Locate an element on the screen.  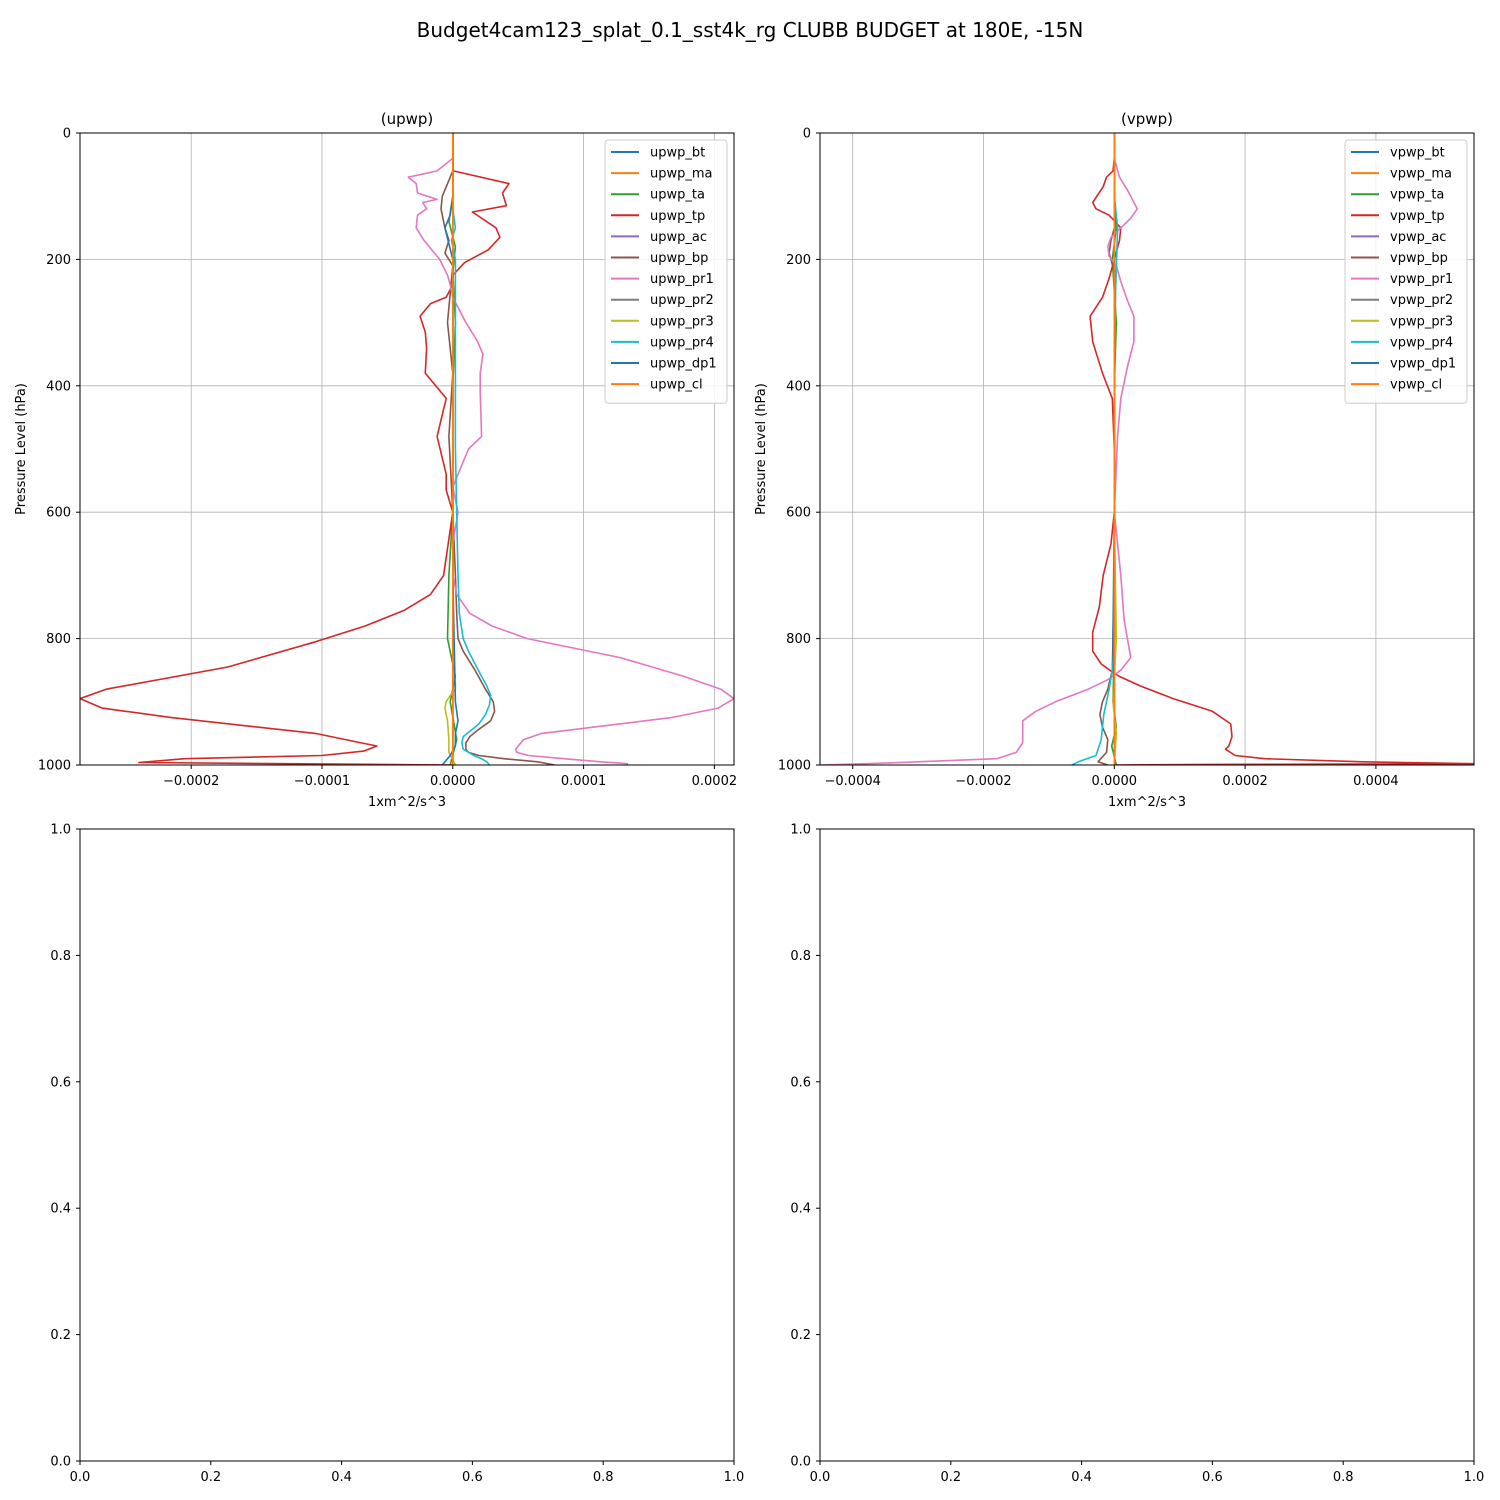
legend-label: upwp_ac is located at coordinates (678, 237).